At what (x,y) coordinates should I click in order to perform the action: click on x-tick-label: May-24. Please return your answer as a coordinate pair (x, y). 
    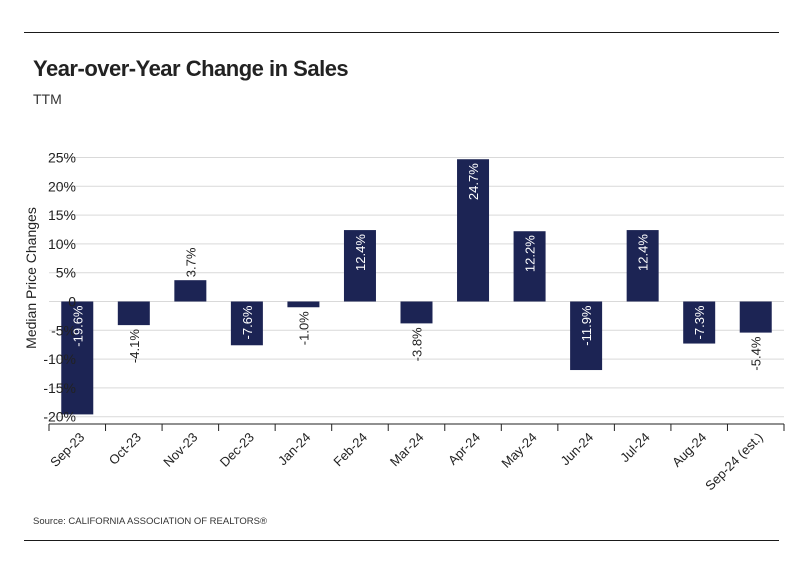
    Looking at the image, I should click on (518, 450).